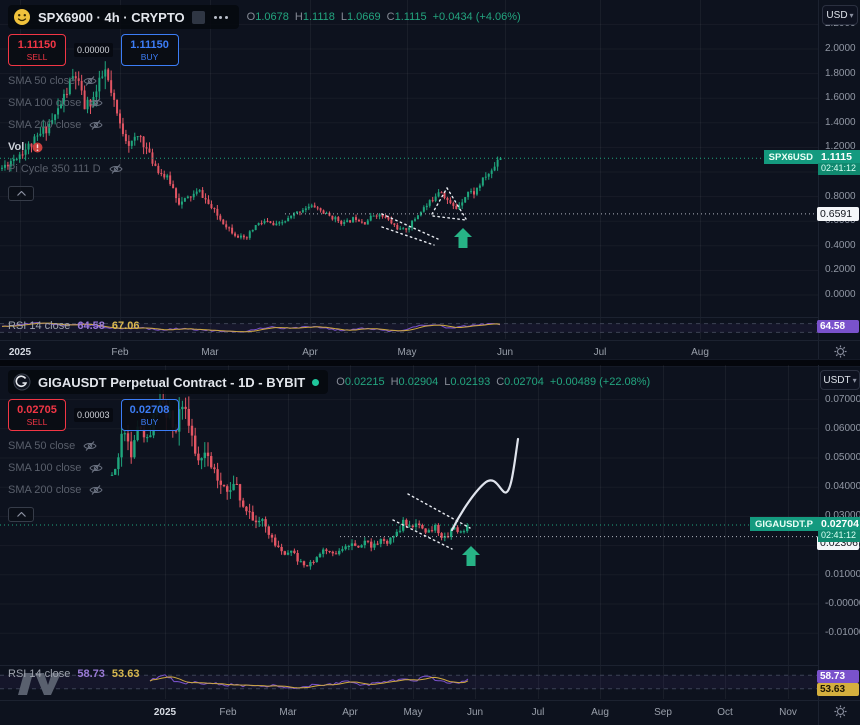  I want to click on rsi-value: 64.58, so click(91, 326).